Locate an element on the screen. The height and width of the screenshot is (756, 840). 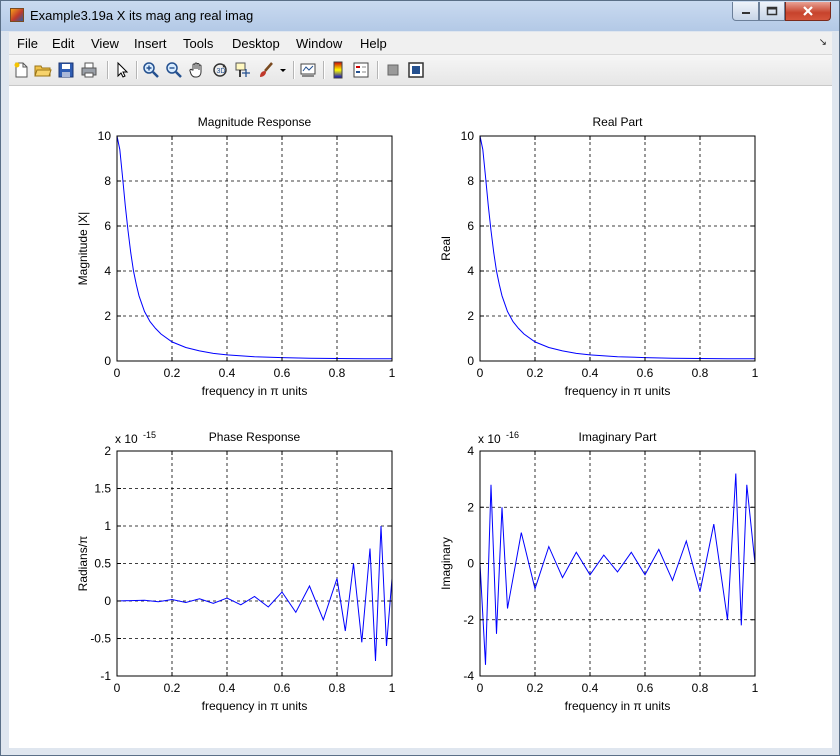
menu-help: Help is located at coordinates (373, 43).